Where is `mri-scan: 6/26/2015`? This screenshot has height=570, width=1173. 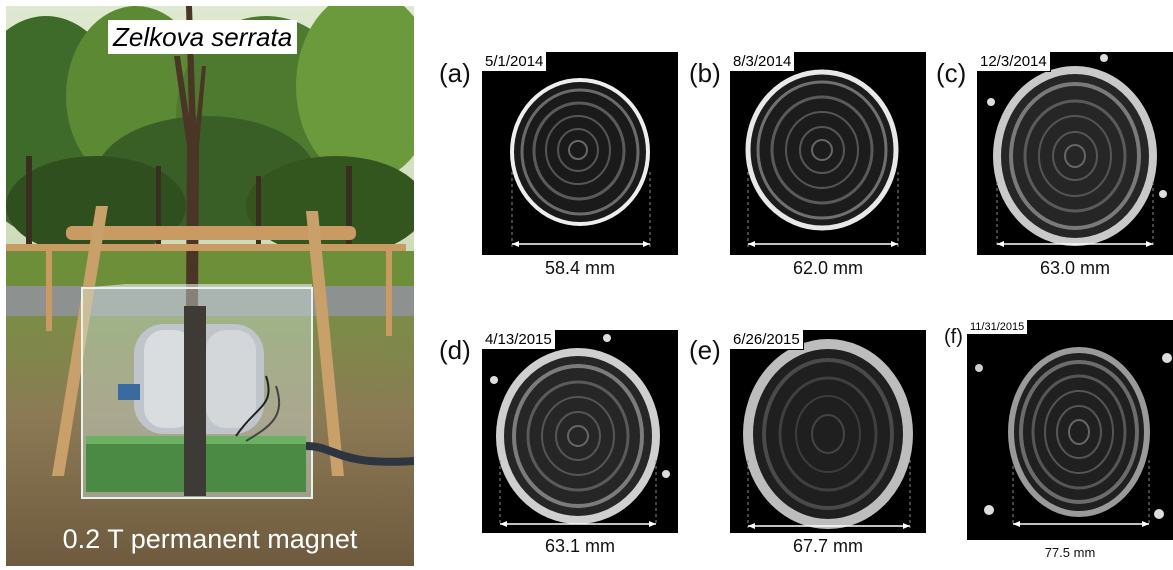 mri-scan: 6/26/2015 is located at coordinates (828, 431).